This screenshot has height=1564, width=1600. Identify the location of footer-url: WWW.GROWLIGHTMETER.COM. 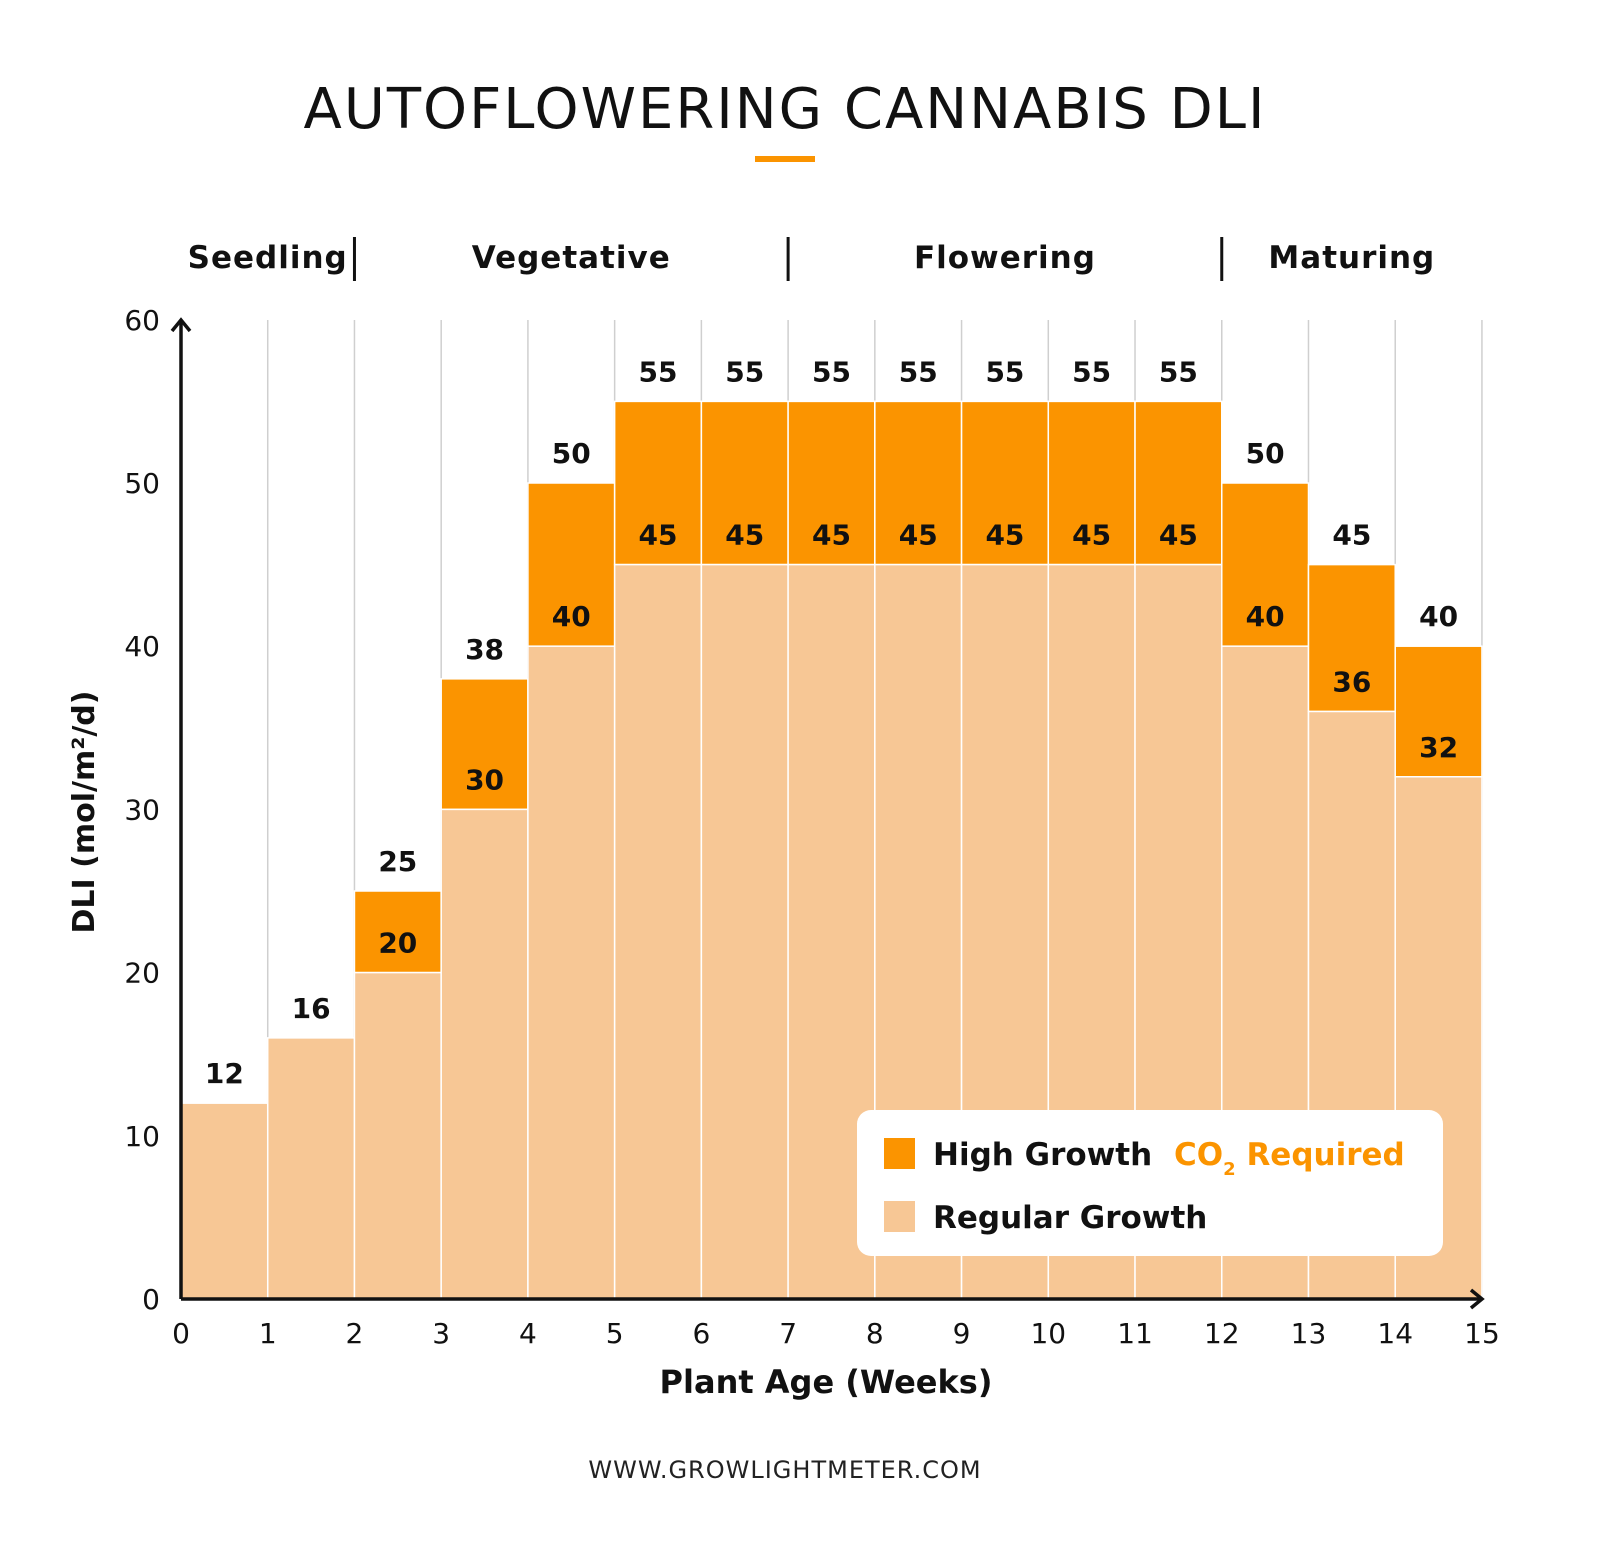
(784, 1470).